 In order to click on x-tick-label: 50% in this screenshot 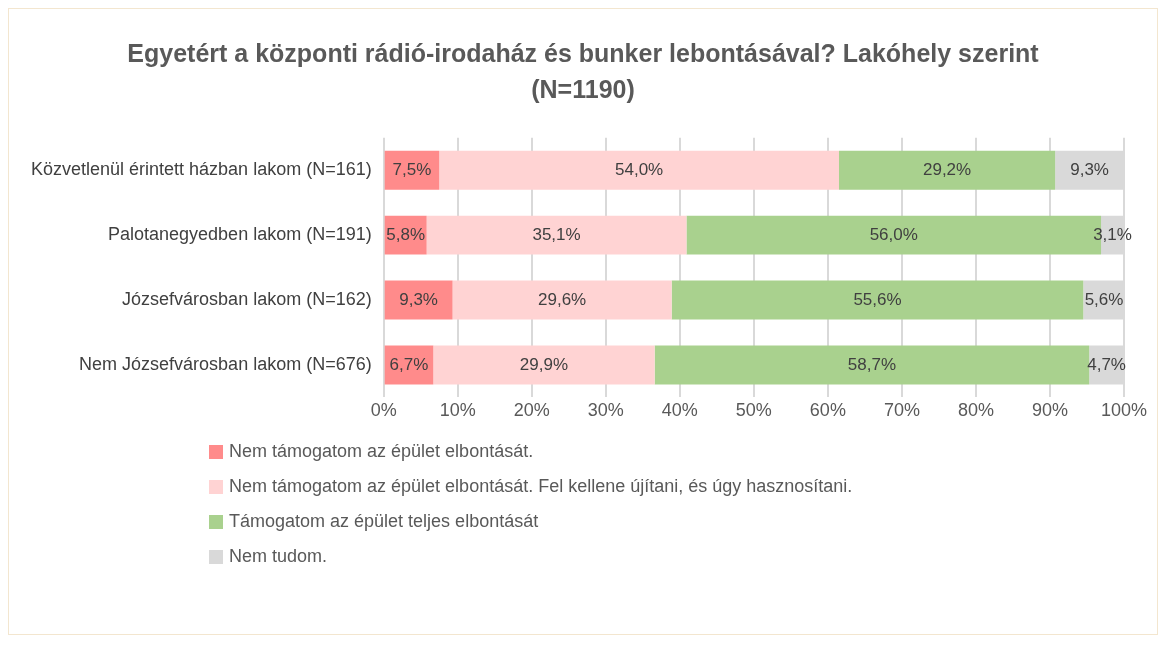, I will do `click(753, 410)`.